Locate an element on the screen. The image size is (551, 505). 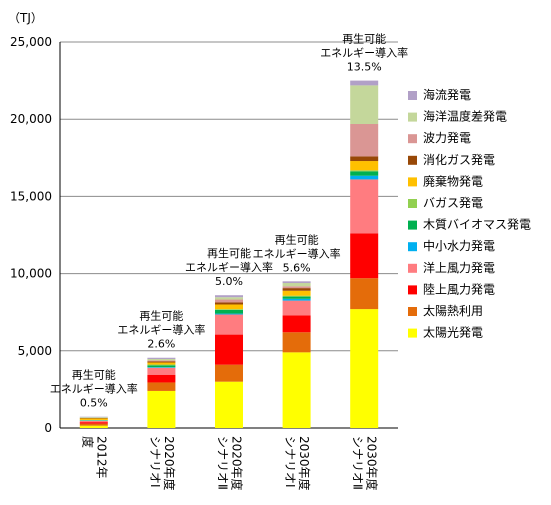
y-axis-ticks: 0 5,000 10,000 15,000 20,000 25,000 is located at coordinates (31, 235).